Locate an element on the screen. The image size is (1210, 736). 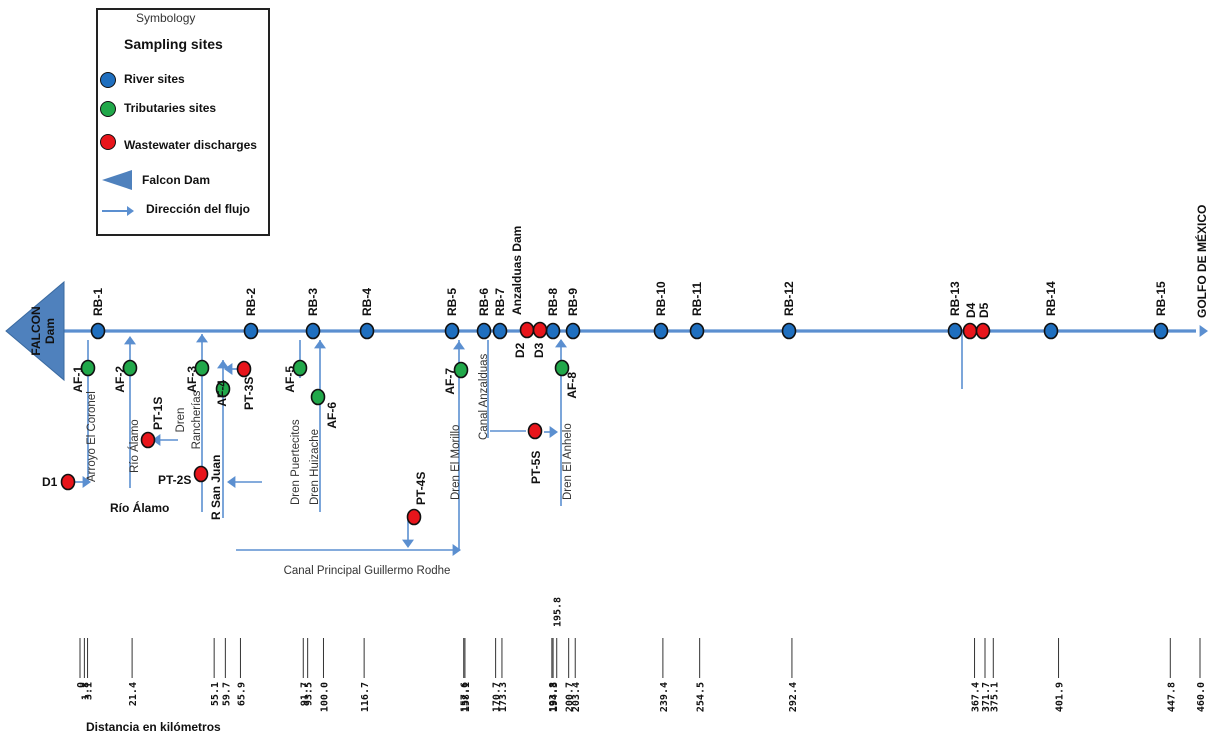
distance-label-25: 375.1 is located at coordinates (994, 697).